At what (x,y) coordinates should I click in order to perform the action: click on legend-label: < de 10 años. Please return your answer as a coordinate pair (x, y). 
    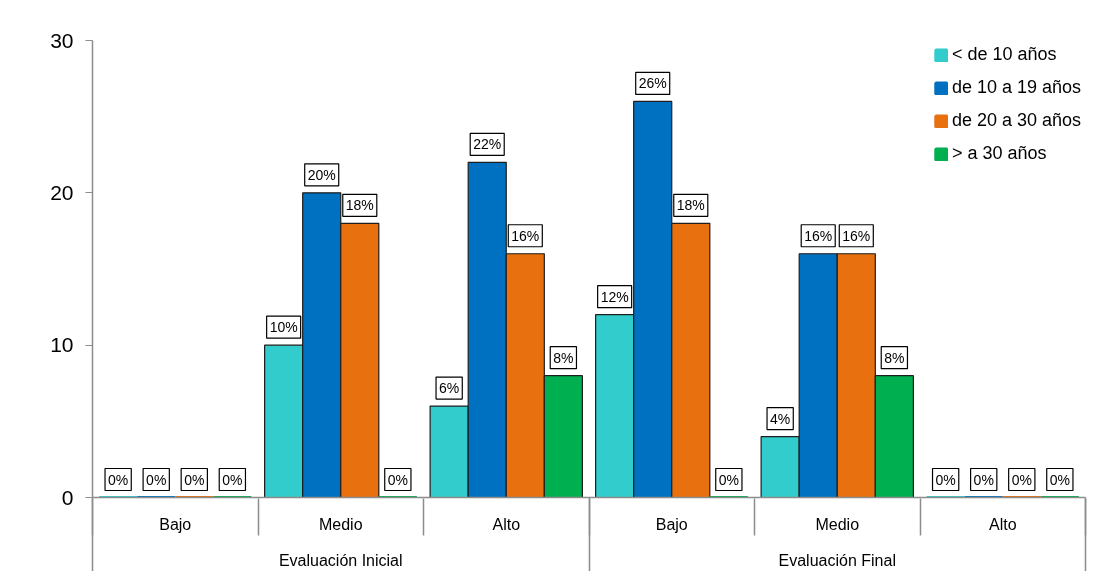
    Looking at the image, I should click on (1004, 54).